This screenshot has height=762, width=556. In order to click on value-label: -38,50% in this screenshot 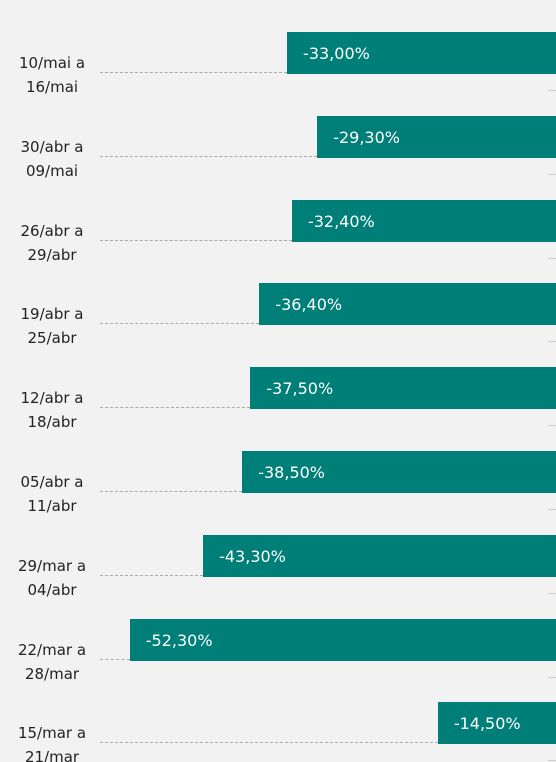, I will do `click(291, 472)`.